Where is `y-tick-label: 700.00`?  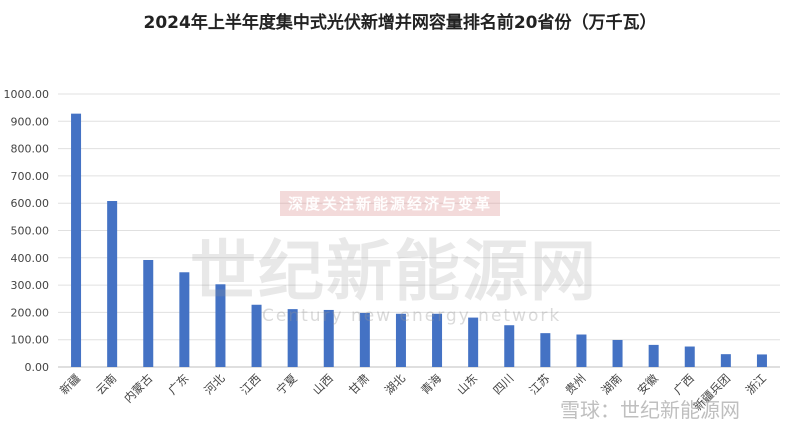
y-tick-label: 700.00 is located at coordinates (30, 176).